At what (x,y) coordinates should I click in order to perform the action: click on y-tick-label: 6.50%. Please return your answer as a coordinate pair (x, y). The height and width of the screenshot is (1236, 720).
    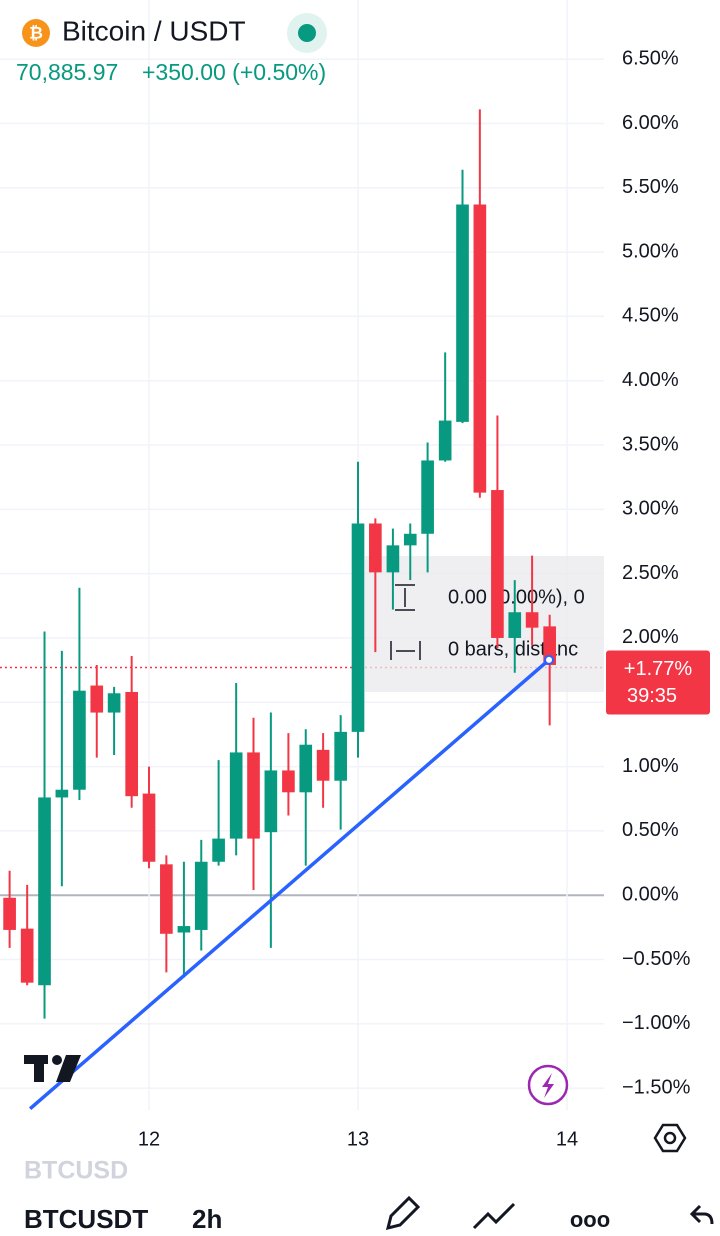
    Looking at the image, I should click on (650, 58).